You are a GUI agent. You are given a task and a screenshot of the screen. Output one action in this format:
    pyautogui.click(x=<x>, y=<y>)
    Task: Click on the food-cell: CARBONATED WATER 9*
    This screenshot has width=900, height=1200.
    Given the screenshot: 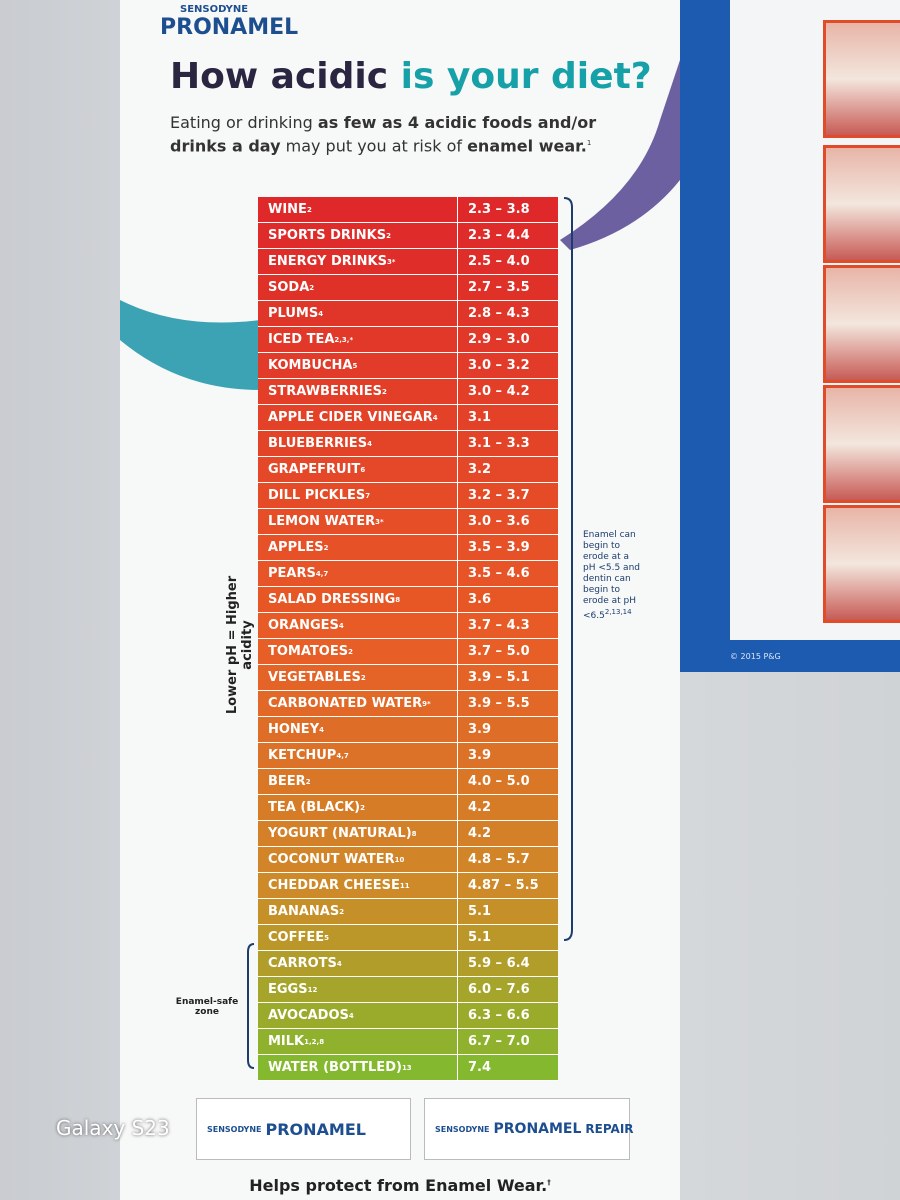 What is the action you would take?
    pyautogui.click(x=358, y=703)
    